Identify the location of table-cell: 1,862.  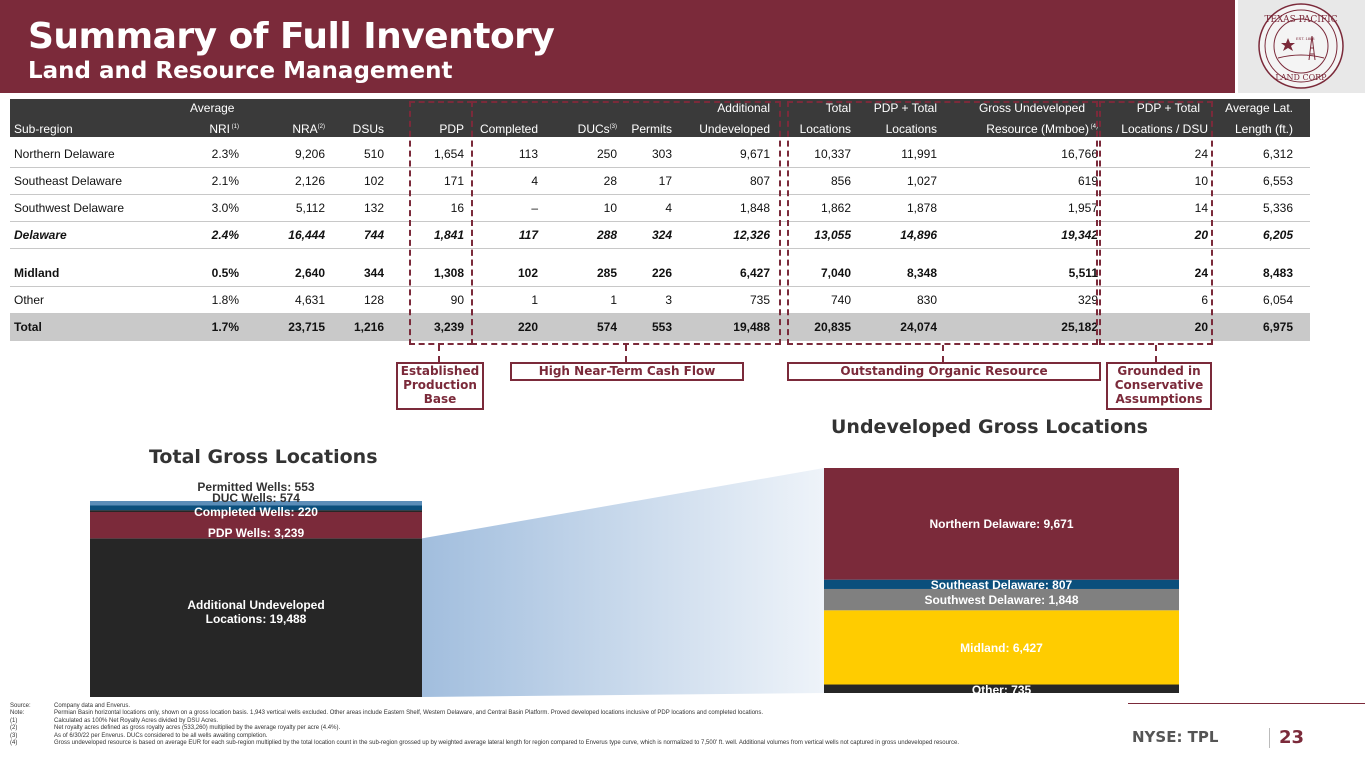
(835, 208).